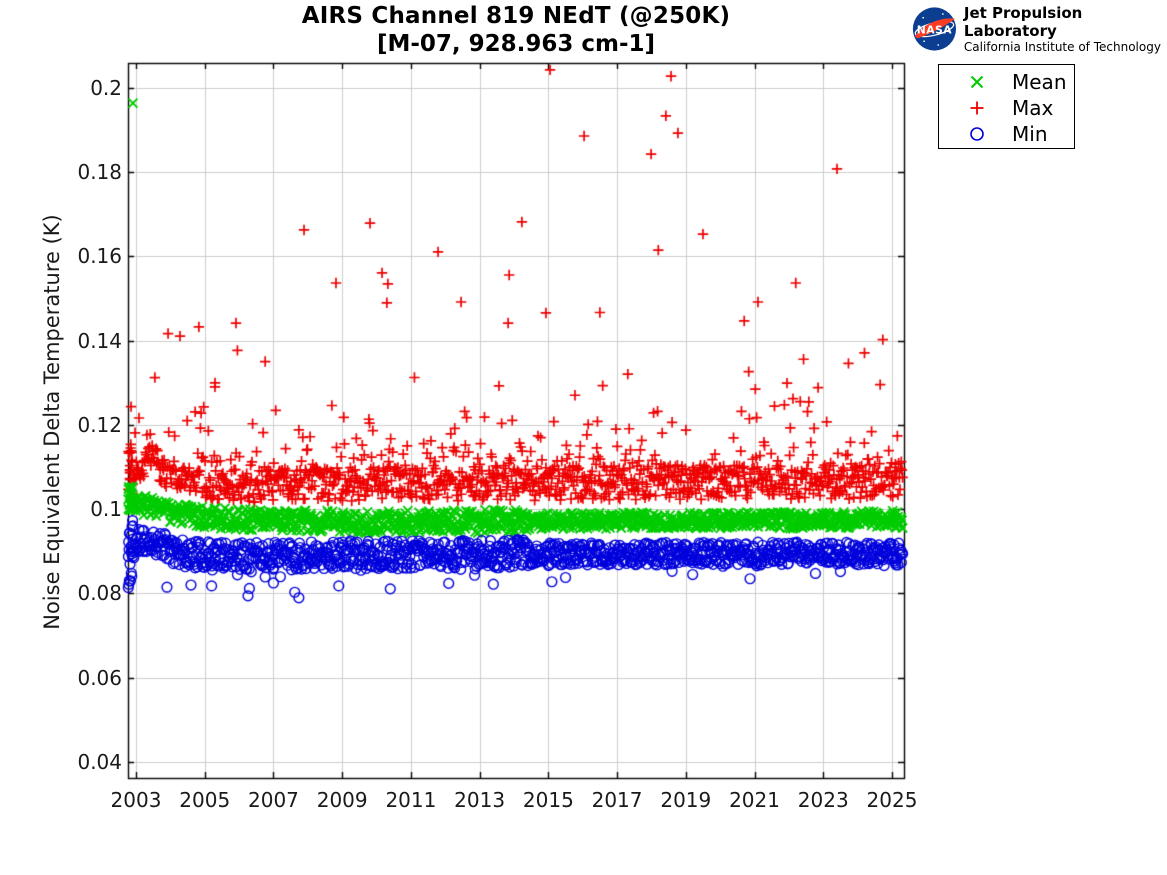 The width and height of the screenshot is (1167, 875). I want to click on y-tick-label: 0.14, so click(99, 340).